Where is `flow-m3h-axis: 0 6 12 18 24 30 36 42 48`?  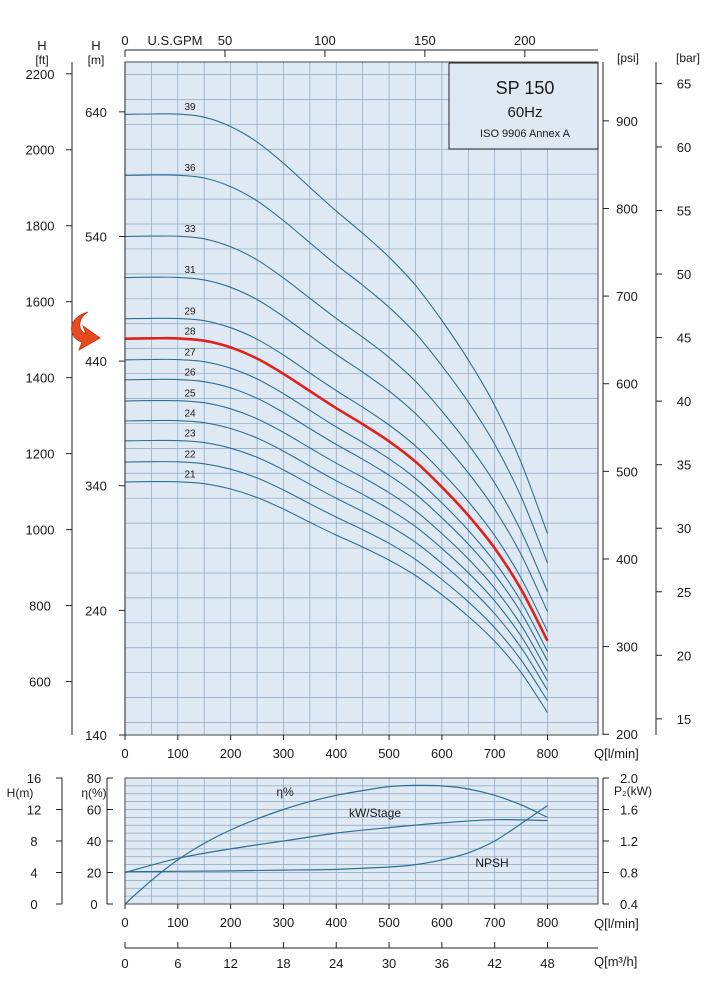 flow-m3h-axis: 0 6 12 18 24 30 36 42 48 is located at coordinates (338, 956).